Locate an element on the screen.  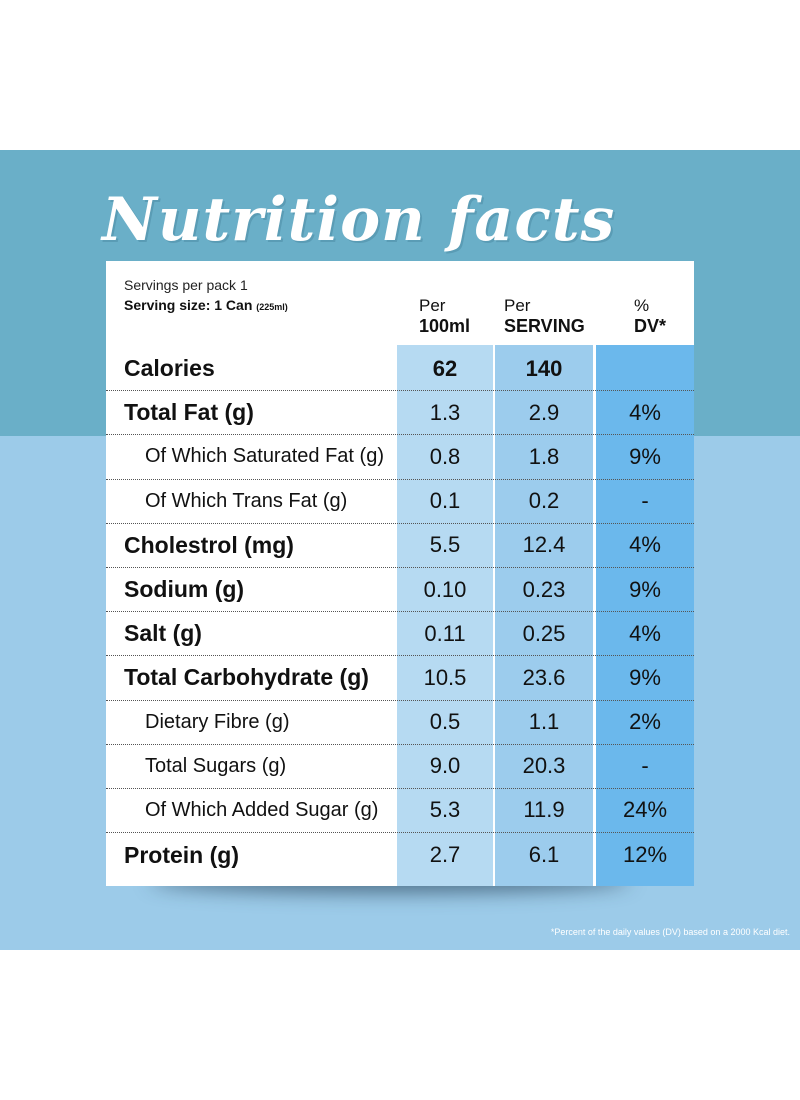
column-header-per-100ml-top: Per is located at coordinates (432, 305).